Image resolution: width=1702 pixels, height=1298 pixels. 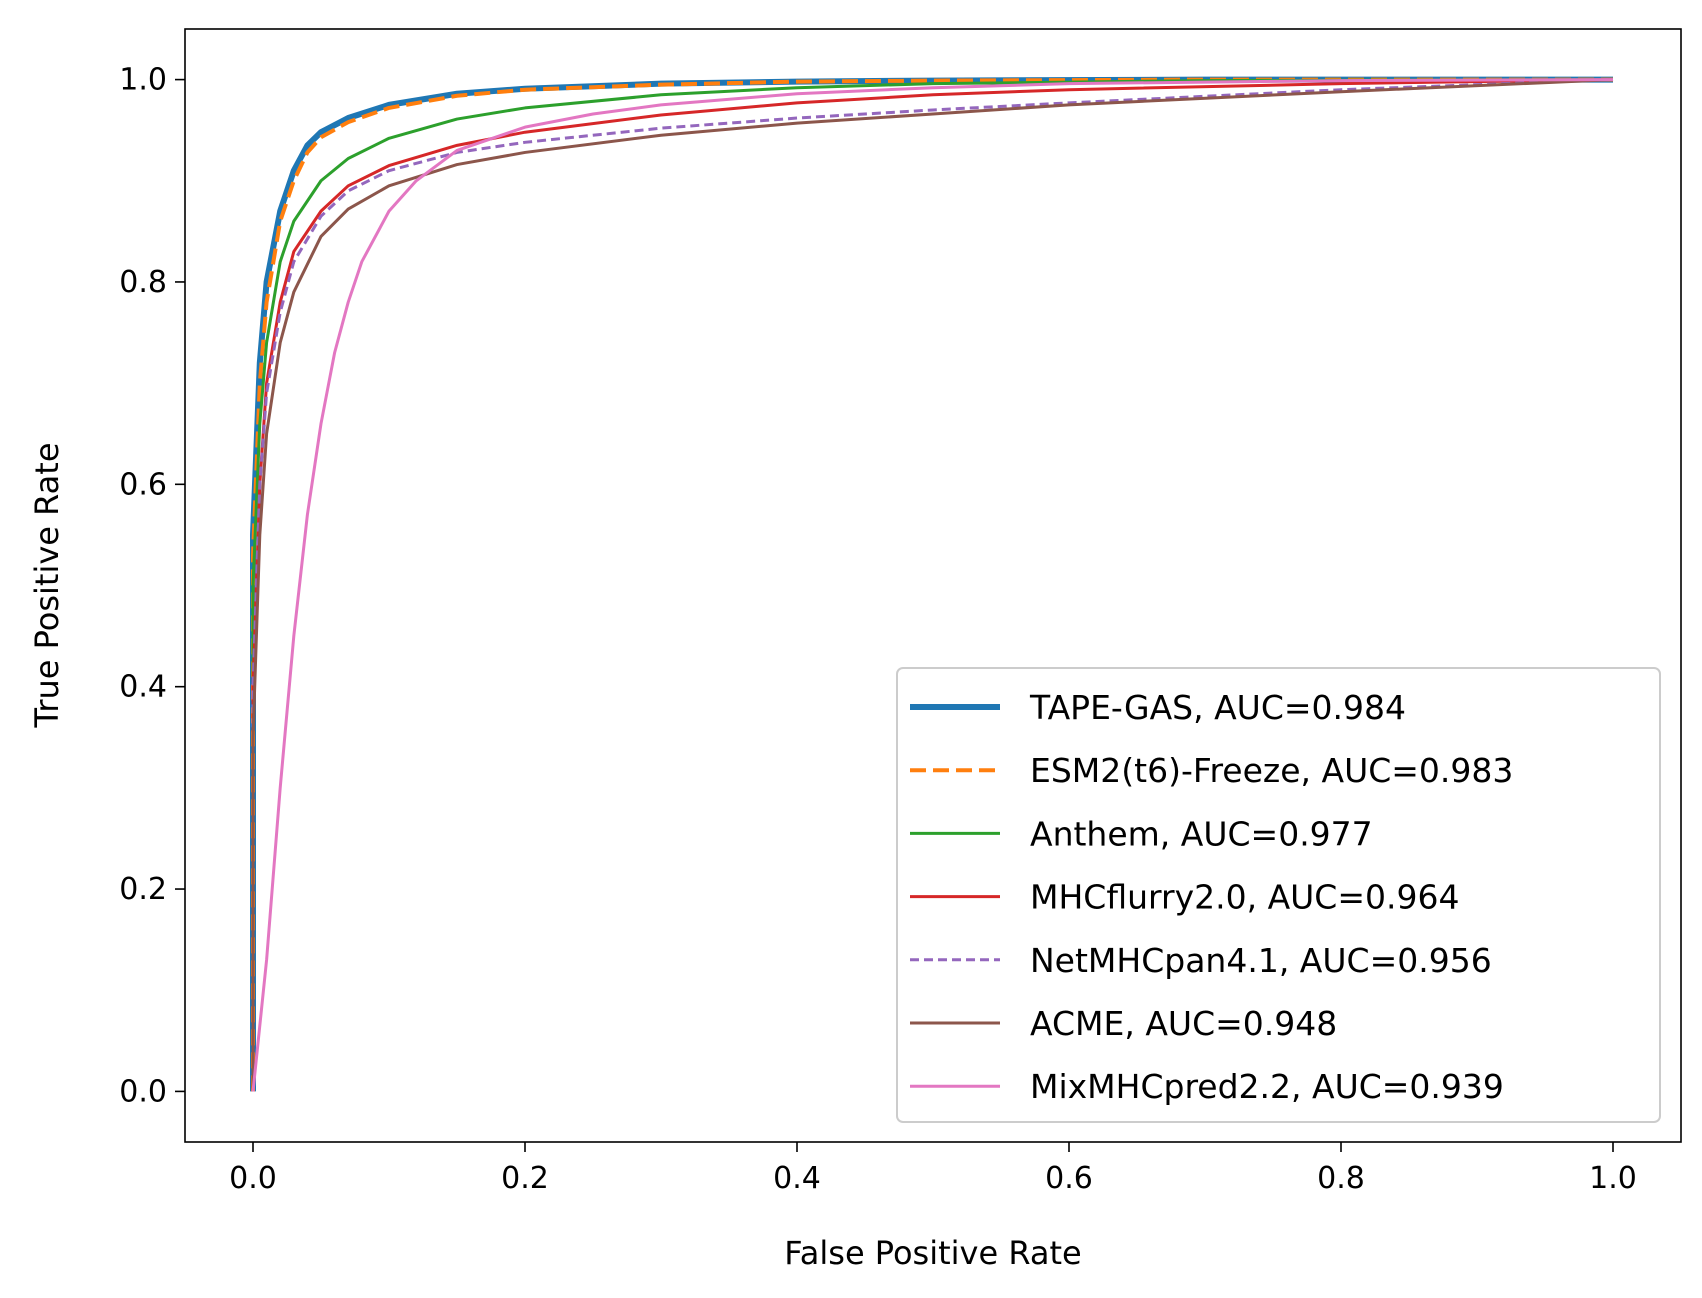 What do you see at coordinates (143, 80) in the screenshot?
I see `y-tick-label: 1.0` at bounding box center [143, 80].